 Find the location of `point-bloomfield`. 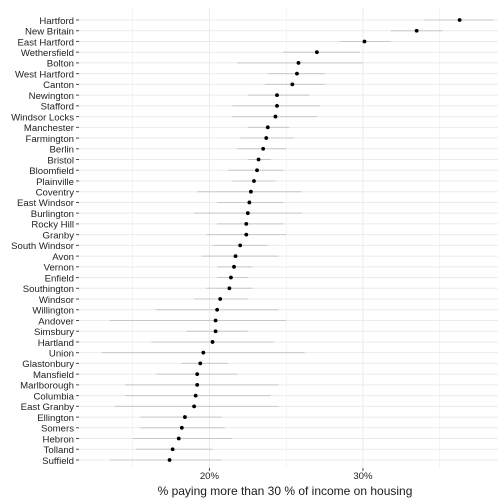

point-bloomfield is located at coordinates (257, 170).